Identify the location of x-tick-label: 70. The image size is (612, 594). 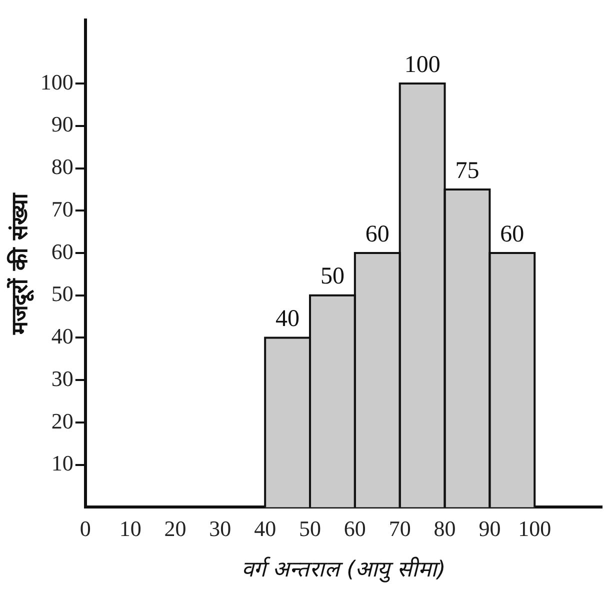
(399, 529).